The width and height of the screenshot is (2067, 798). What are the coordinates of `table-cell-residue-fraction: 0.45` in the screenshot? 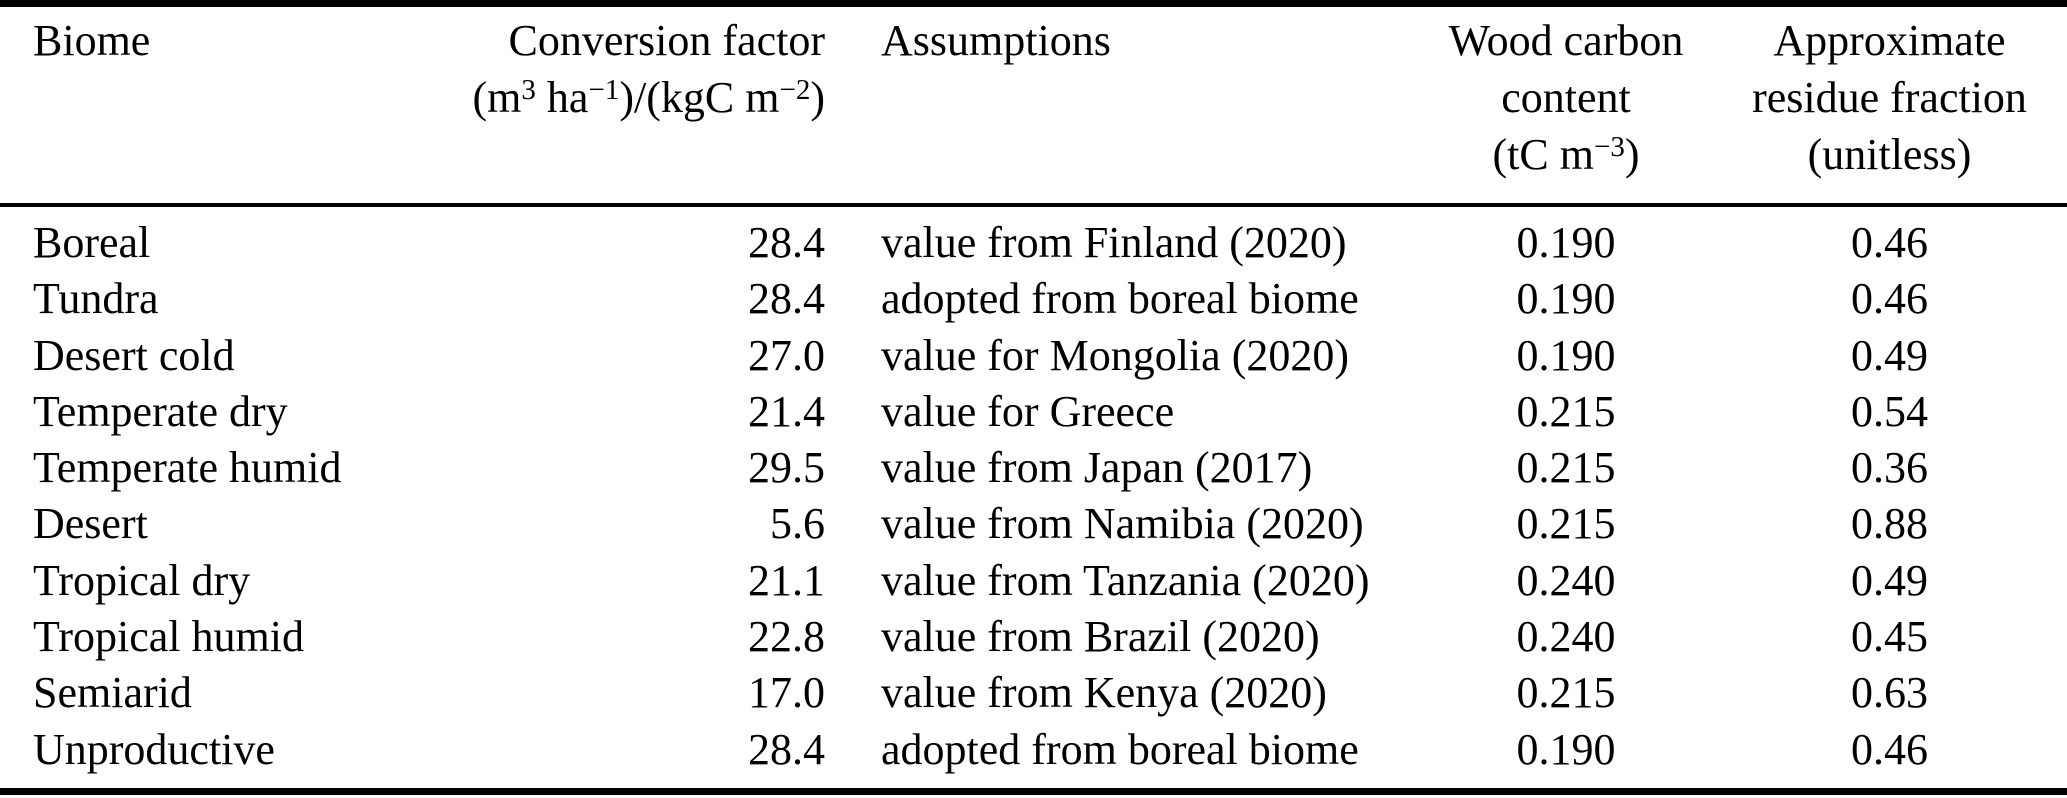 It's located at (1889, 637).